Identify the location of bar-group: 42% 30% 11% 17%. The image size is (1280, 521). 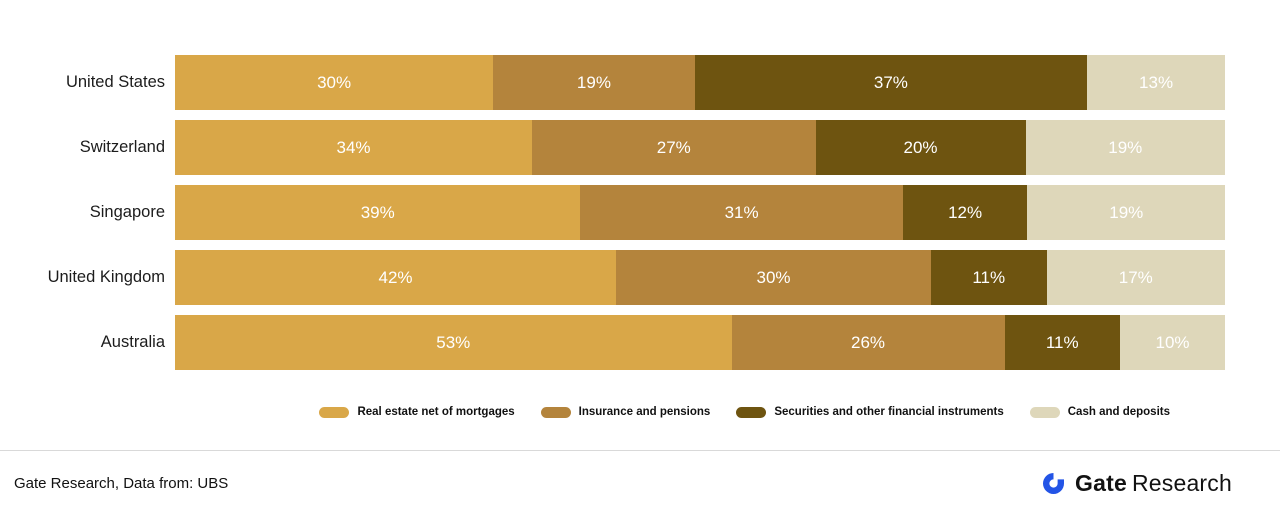
(700, 277).